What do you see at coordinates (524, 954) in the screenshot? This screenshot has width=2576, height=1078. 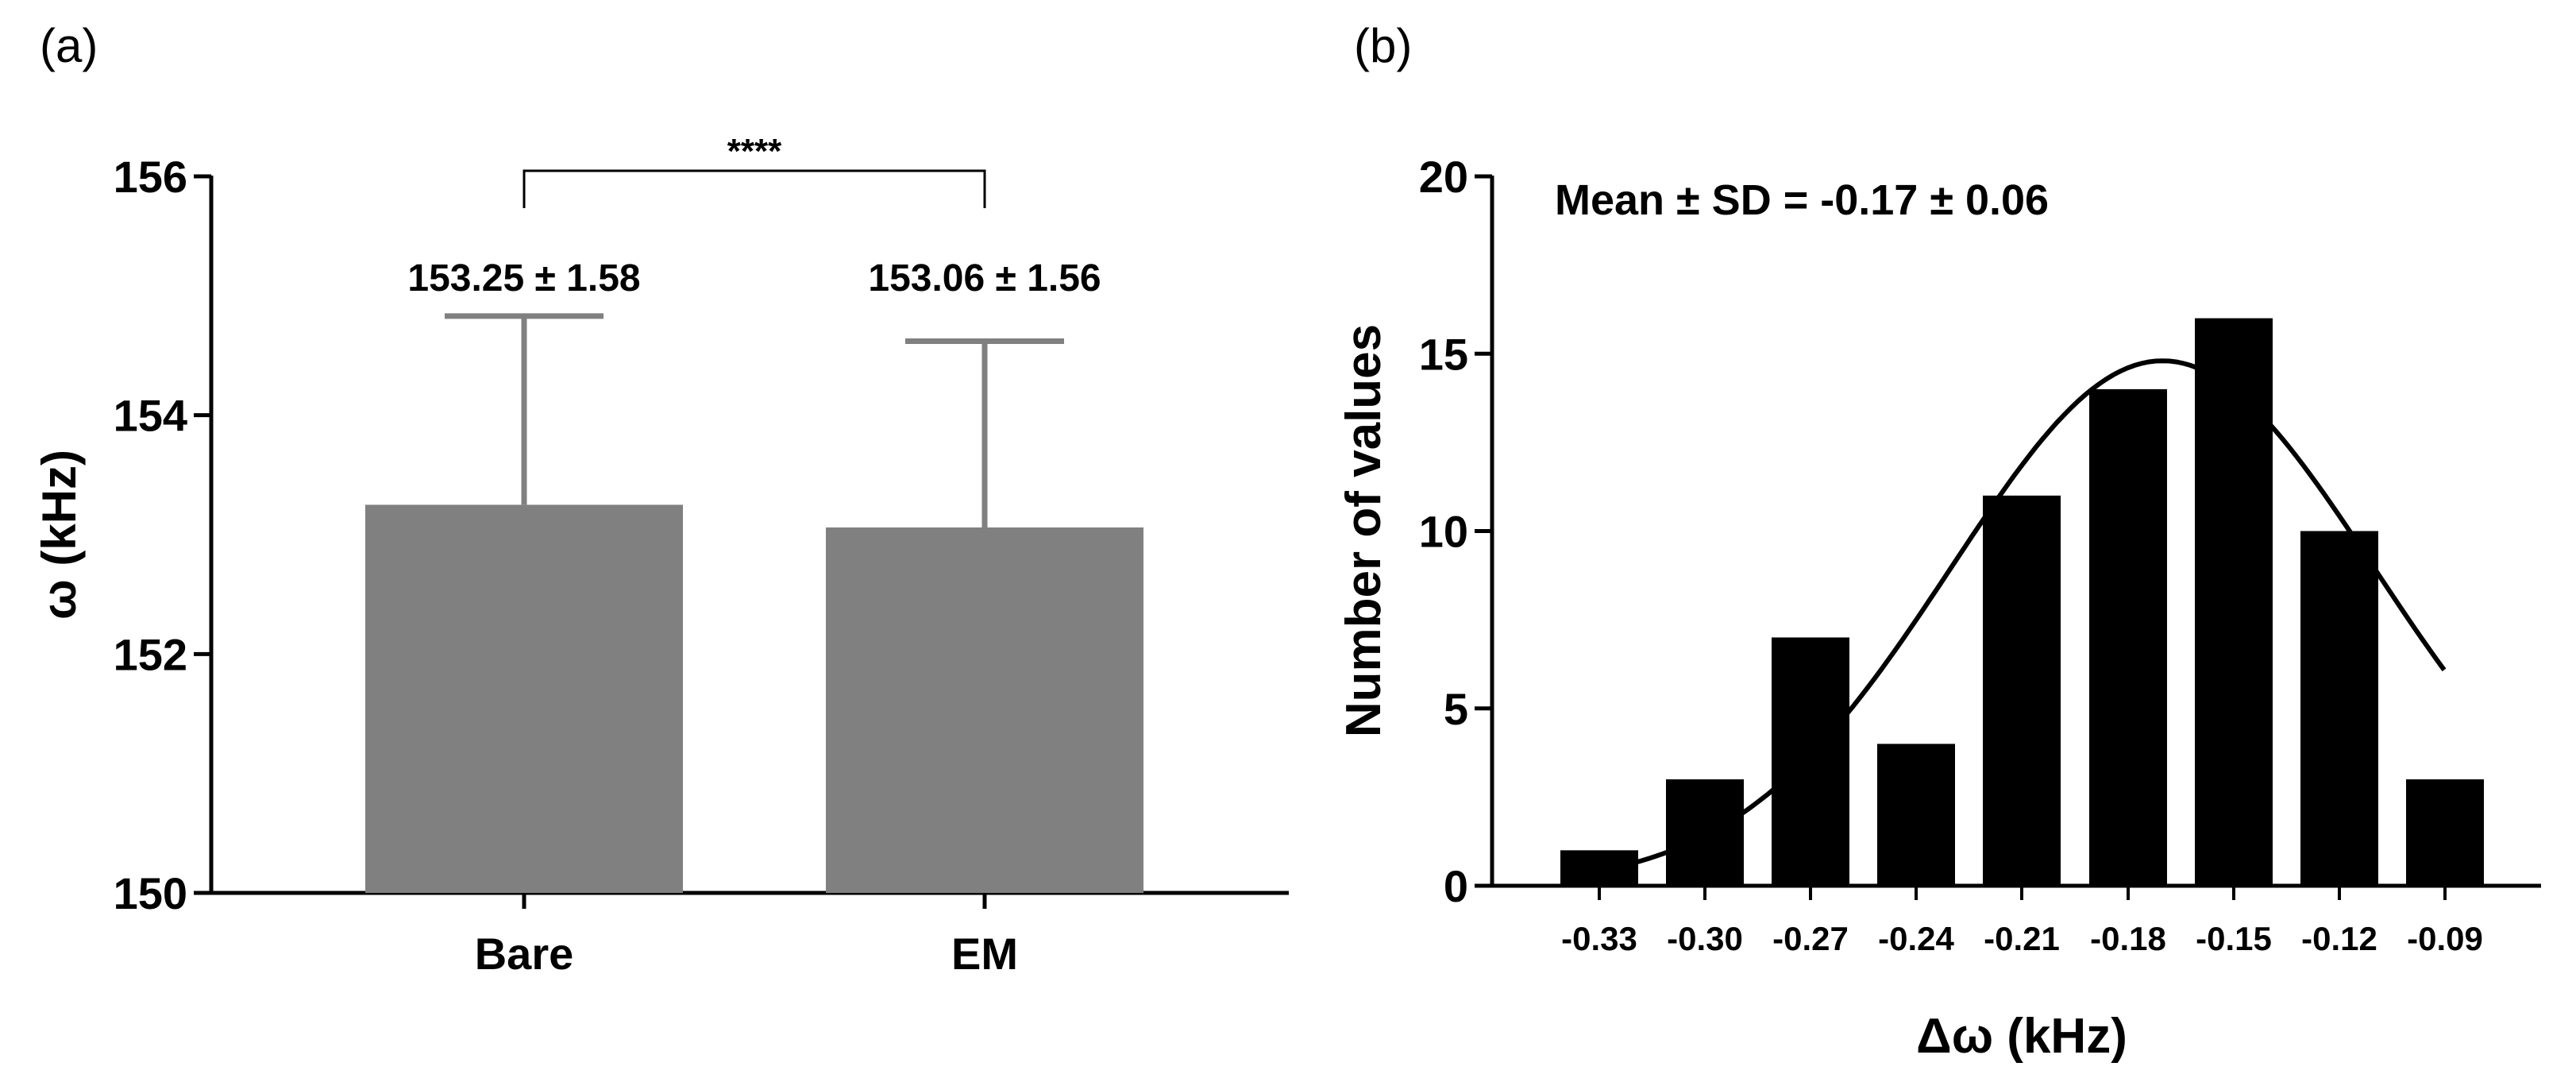 I see `a-x-tick-label: Bare` at bounding box center [524, 954].